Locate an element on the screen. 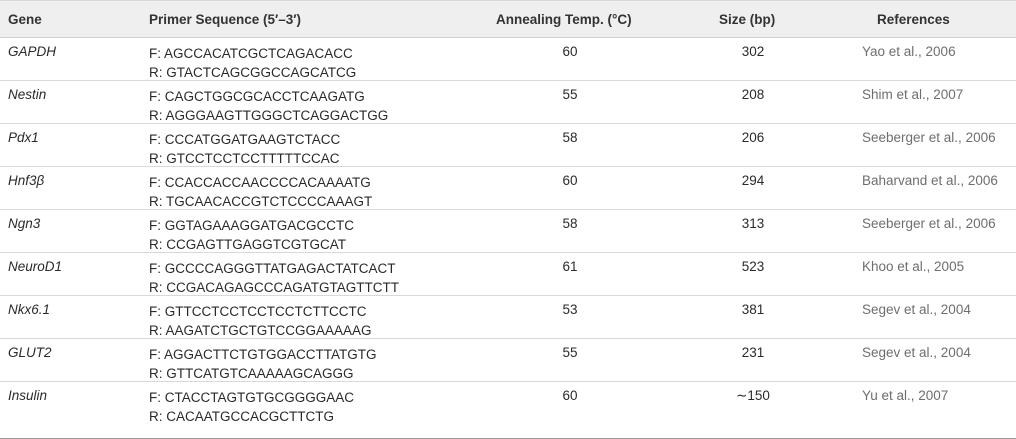 The height and width of the screenshot is (439, 1016). gene-name: GLUT2 is located at coordinates (30, 352).